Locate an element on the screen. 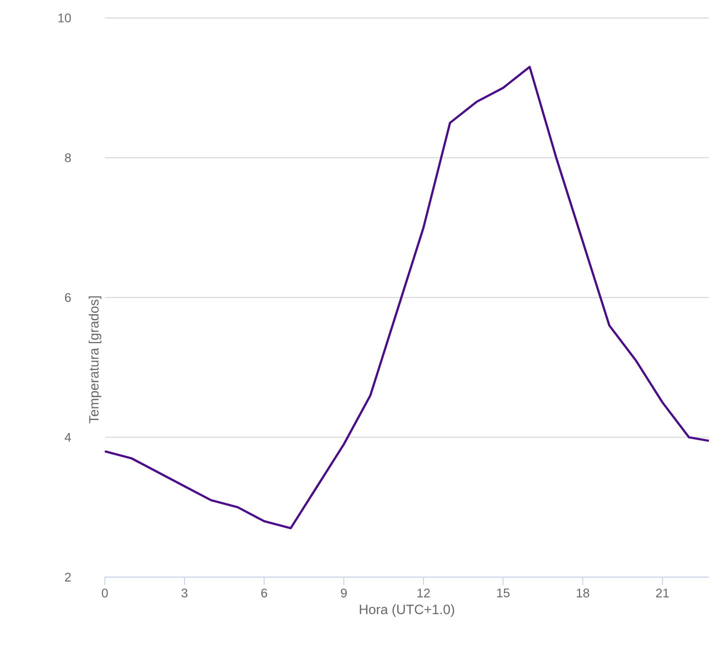 This screenshot has height=657, width=710. x-tick-label: 21 is located at coordinates (662, 593).